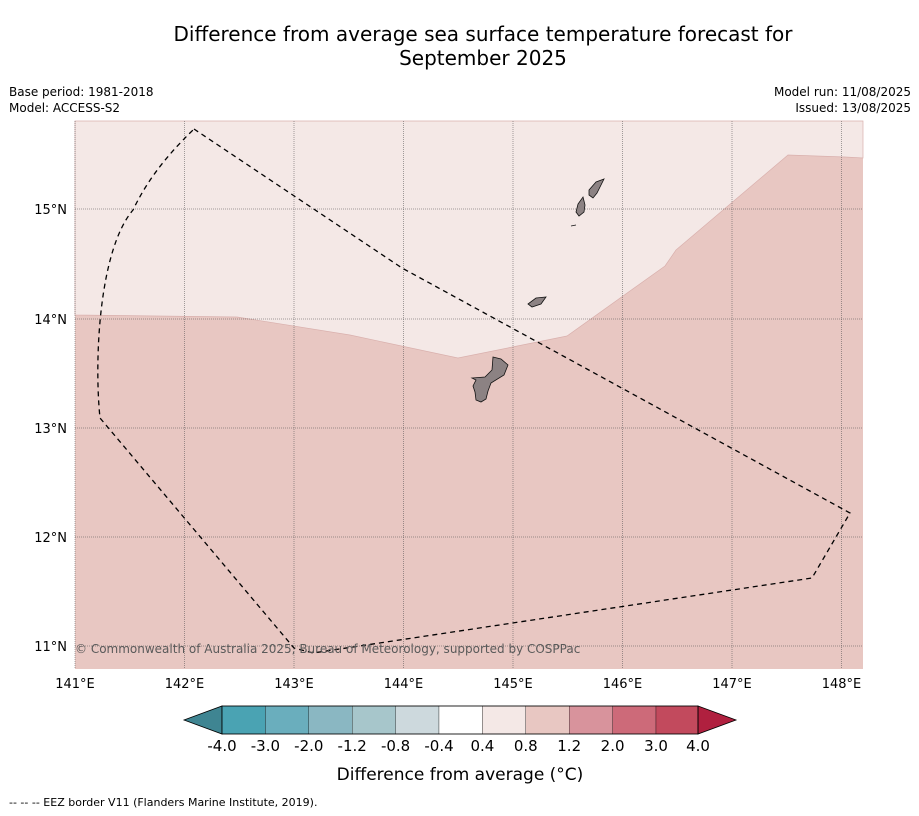 The height and width of the screenshot is (816, 919). Describe the element at coordinates (395, 746) in the screenshot. I see `colorbar-label: -0.8` at that location.